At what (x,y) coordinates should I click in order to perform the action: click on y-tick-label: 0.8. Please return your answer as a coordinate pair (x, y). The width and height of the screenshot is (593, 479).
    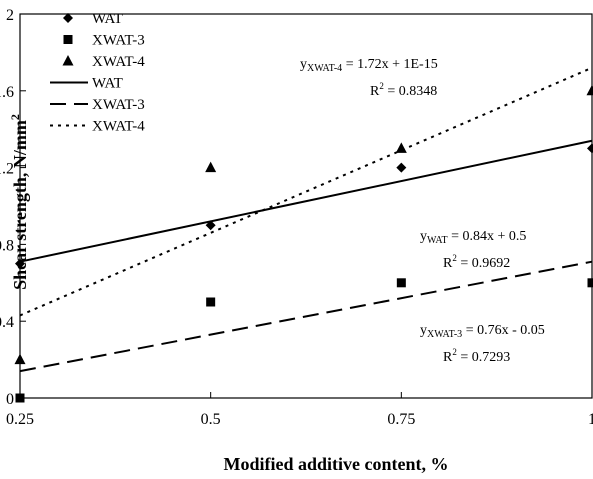
    Looking at the image, I should click on (7, 245).